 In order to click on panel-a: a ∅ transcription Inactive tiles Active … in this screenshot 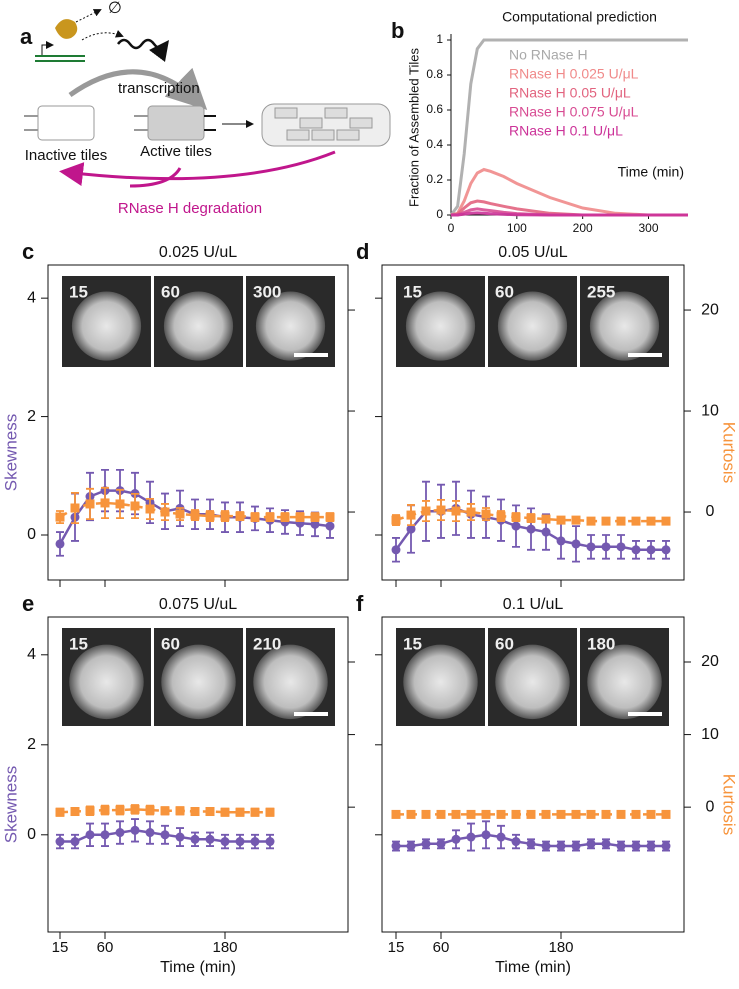, I will do `click(205, 108)`.